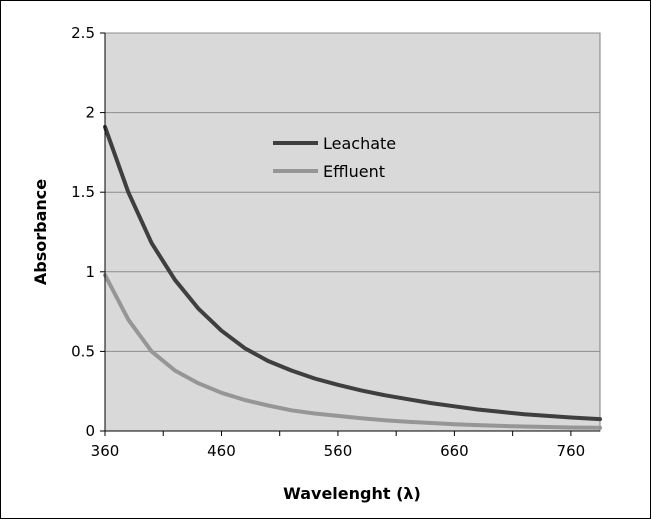 This screenshot has width=651, height=519. I want to click on x-tick-label: 360, so click(105, 451).